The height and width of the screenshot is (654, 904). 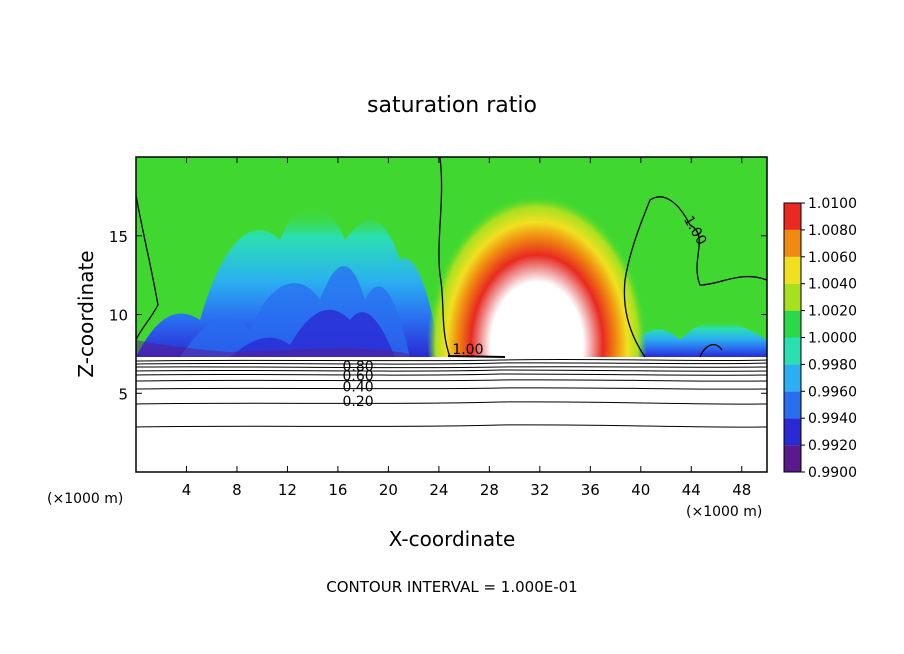 What do you see at coordinates (691, 490) in the screenshot?
I see `x-tick-label: 44` at bounding box center [691, 490].